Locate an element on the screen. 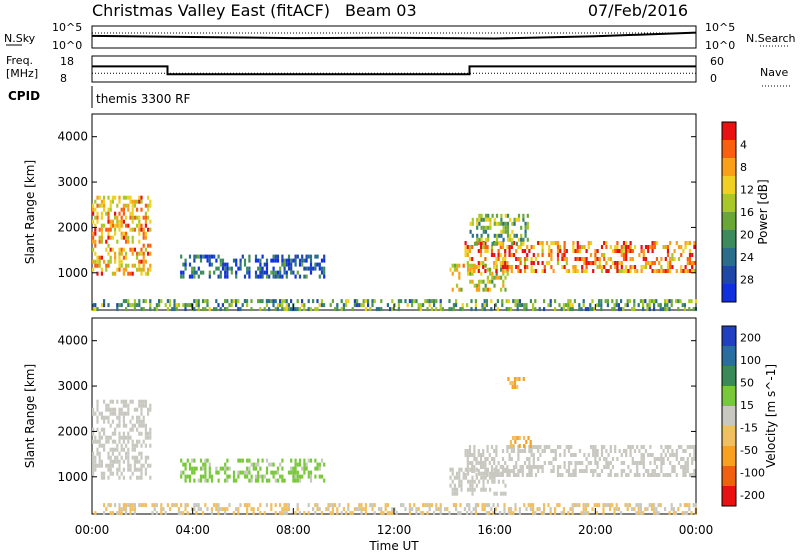  frequency-panel-frame is located at coordinates (394, 69).